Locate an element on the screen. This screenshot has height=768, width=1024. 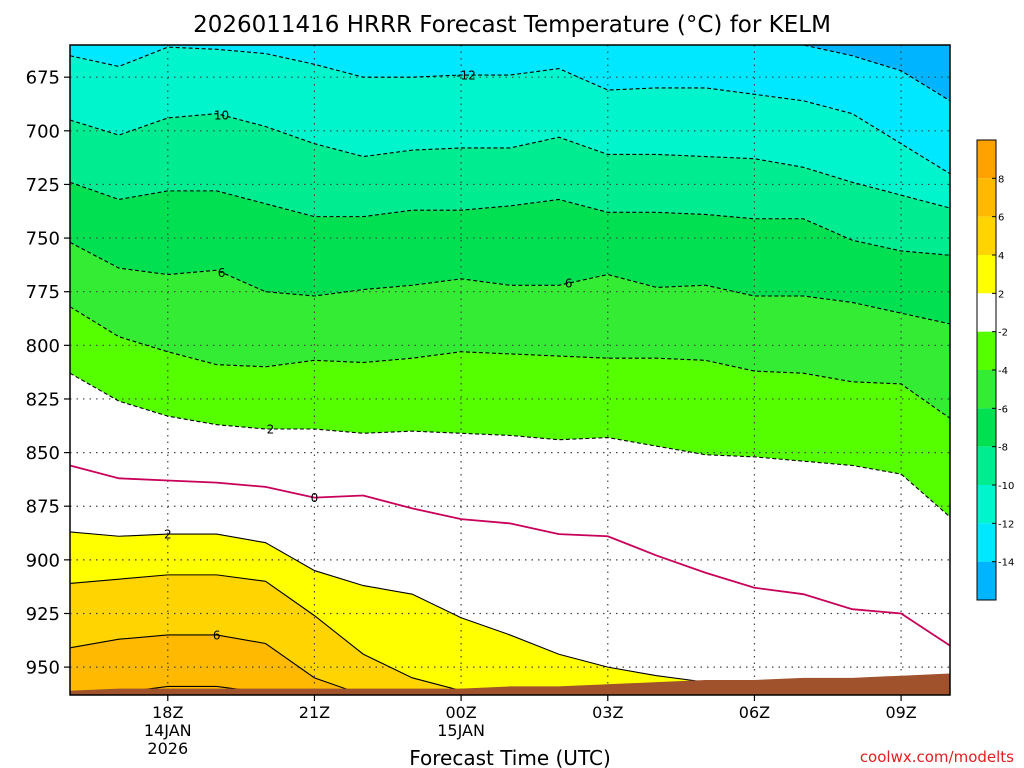
y-tick-label-900: 900 is located at coordinates (43, 560).